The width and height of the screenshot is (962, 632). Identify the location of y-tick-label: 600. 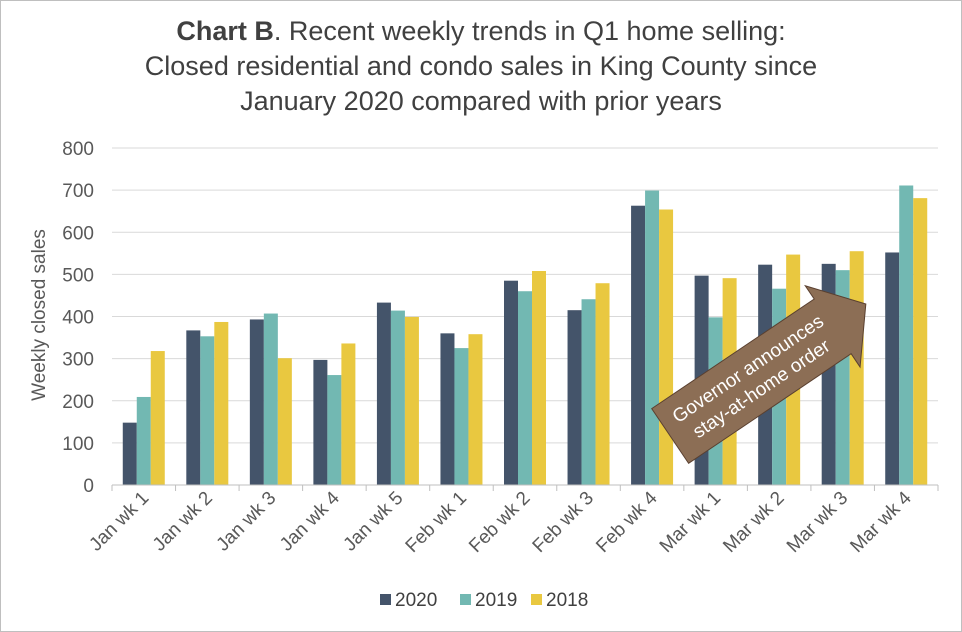
(78, 233).